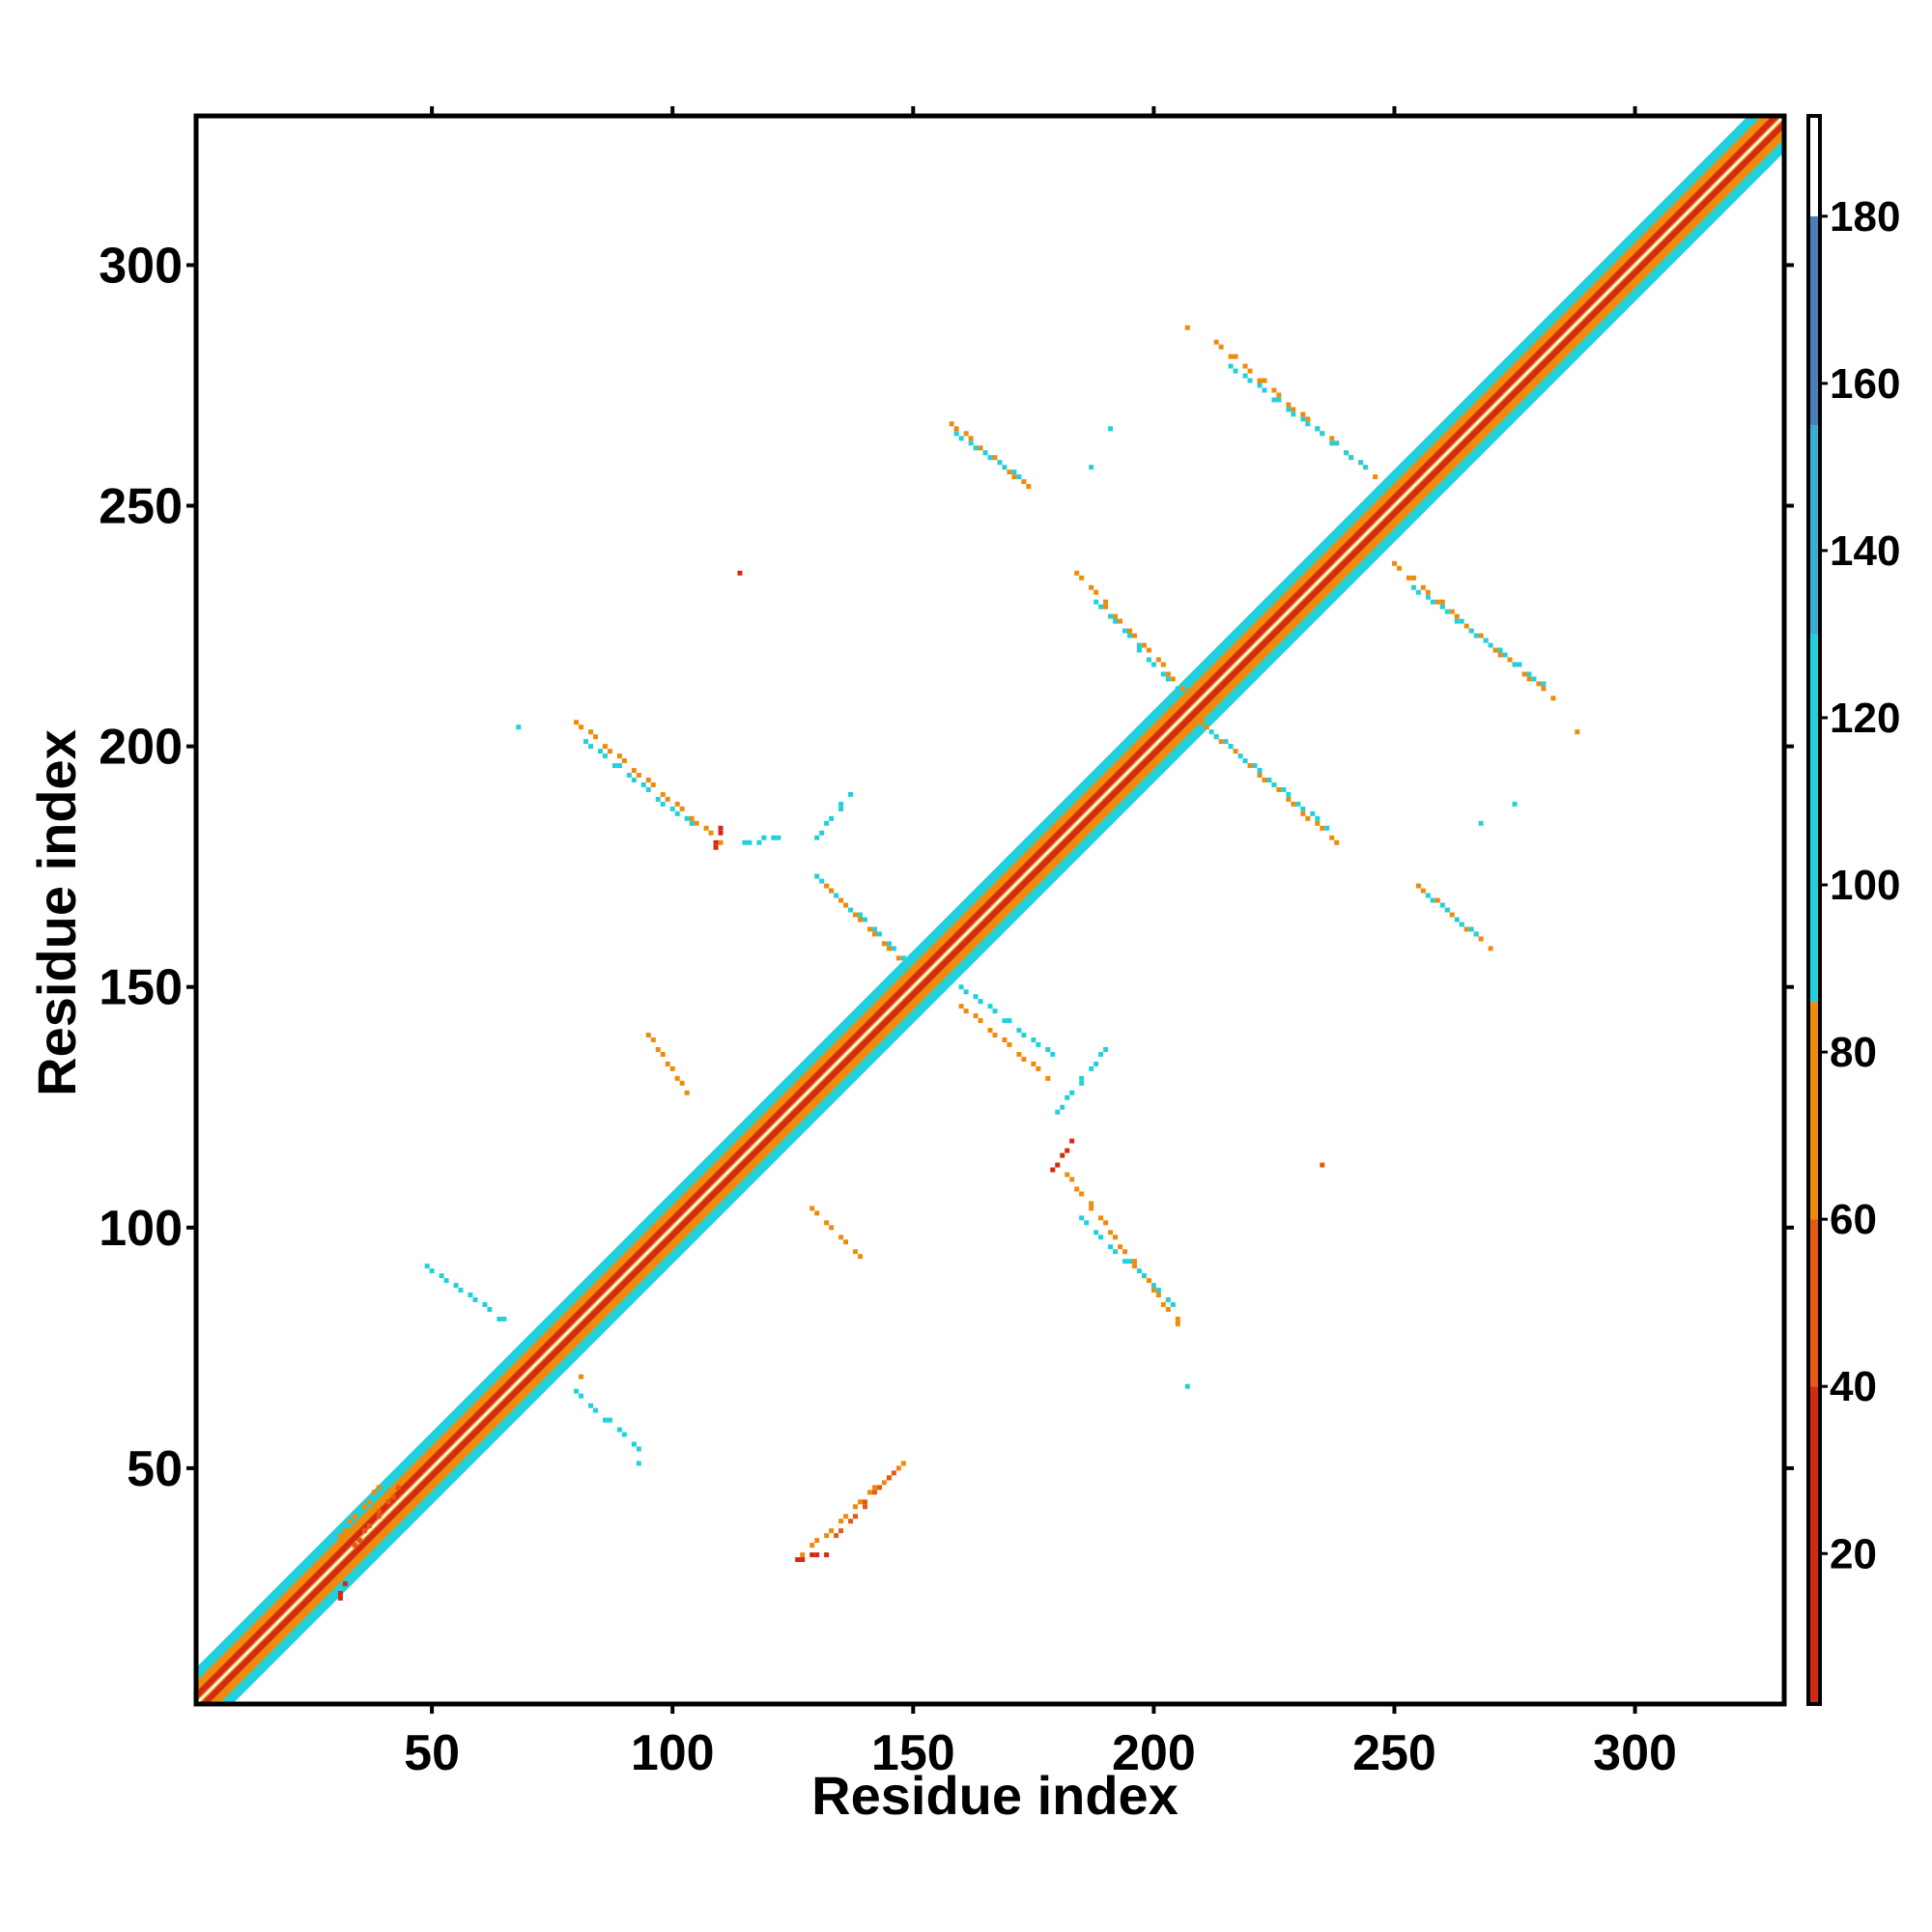 The width and height of the screenshot is (1932, 1932). What do you see at coordinates (1814, 320) in the screenshot?
I see `colorbar-band` at bounding box center [1814, 320].